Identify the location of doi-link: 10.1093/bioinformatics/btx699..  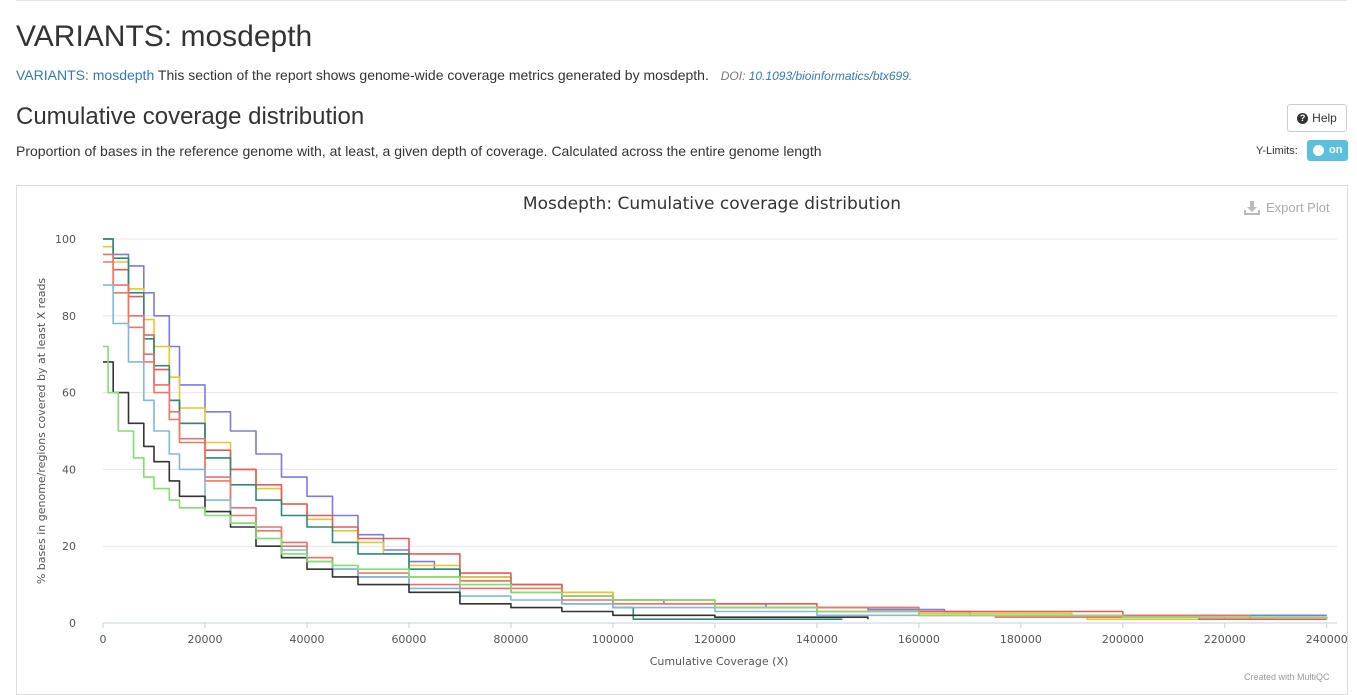
(830, 76).